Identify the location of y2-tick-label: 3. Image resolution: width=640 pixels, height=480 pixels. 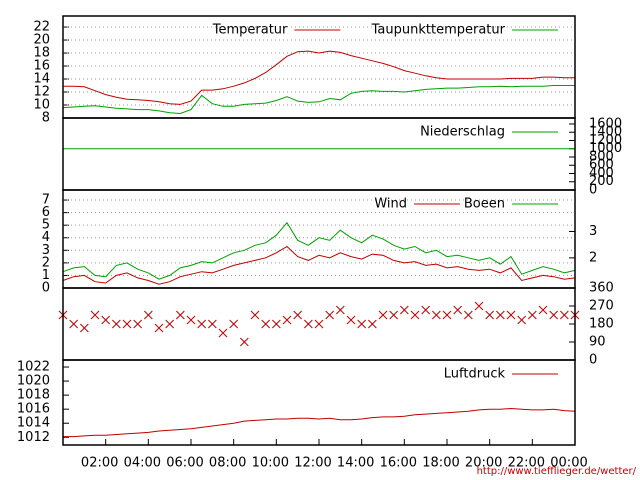
(593, 231).